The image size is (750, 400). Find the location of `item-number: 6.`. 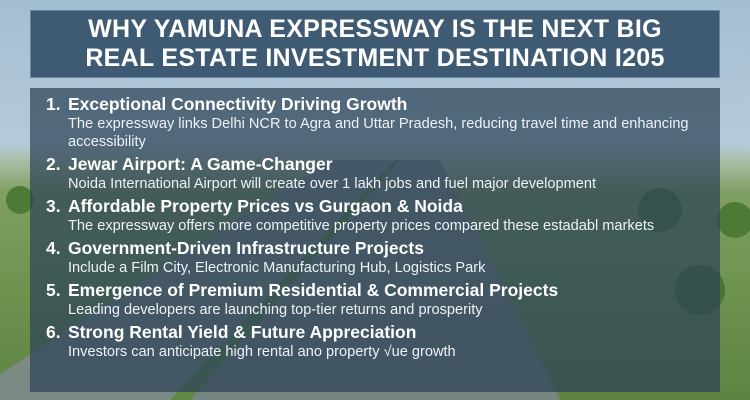

item-number: 6. is located at coordinates (53, 332).